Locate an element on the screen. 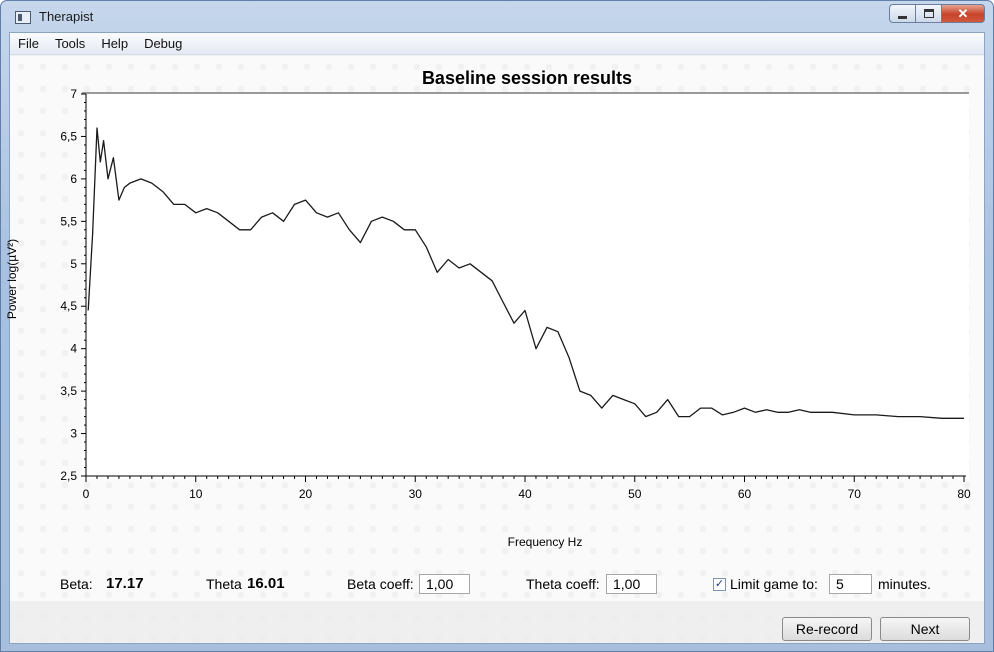  x-tick-label: 80 is located at coordinates (964, 494).